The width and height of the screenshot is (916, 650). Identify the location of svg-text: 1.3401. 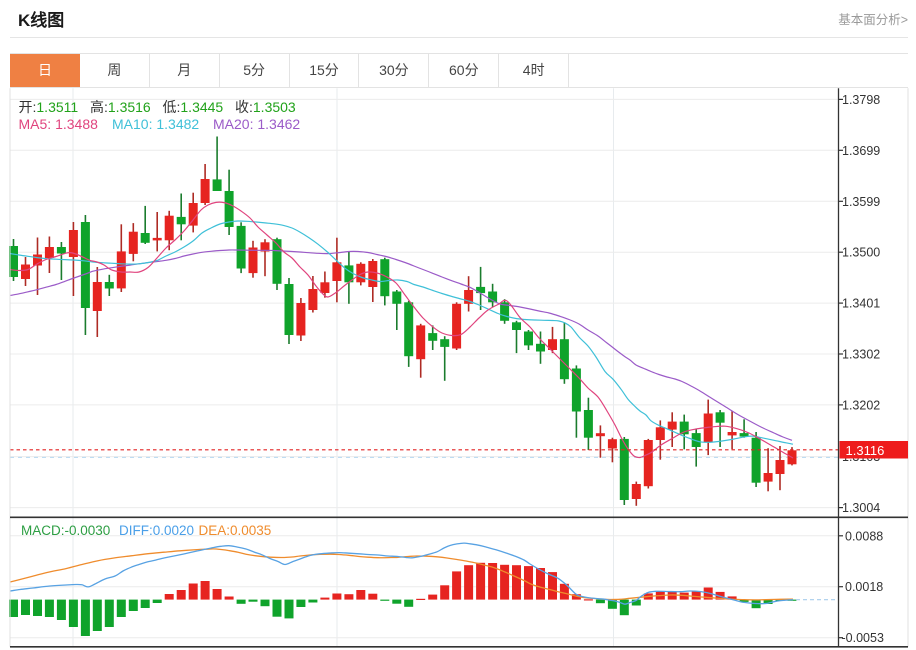
(861, 304).